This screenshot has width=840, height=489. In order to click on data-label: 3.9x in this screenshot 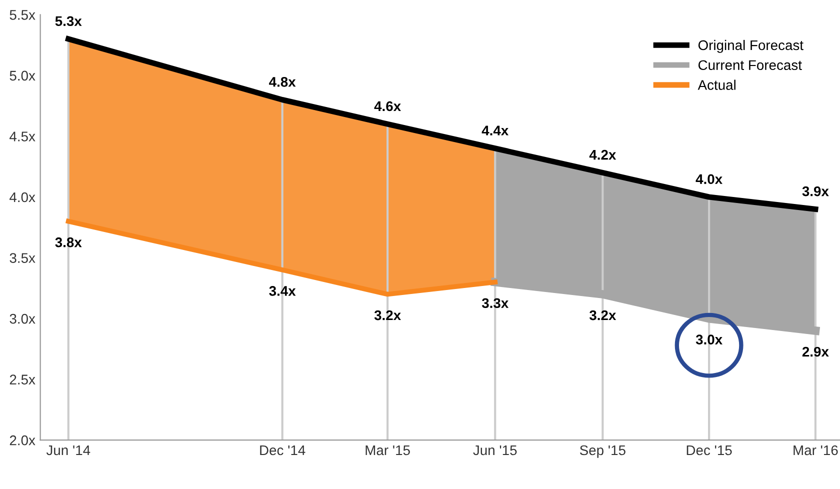, I will do `click(815, 191)`.